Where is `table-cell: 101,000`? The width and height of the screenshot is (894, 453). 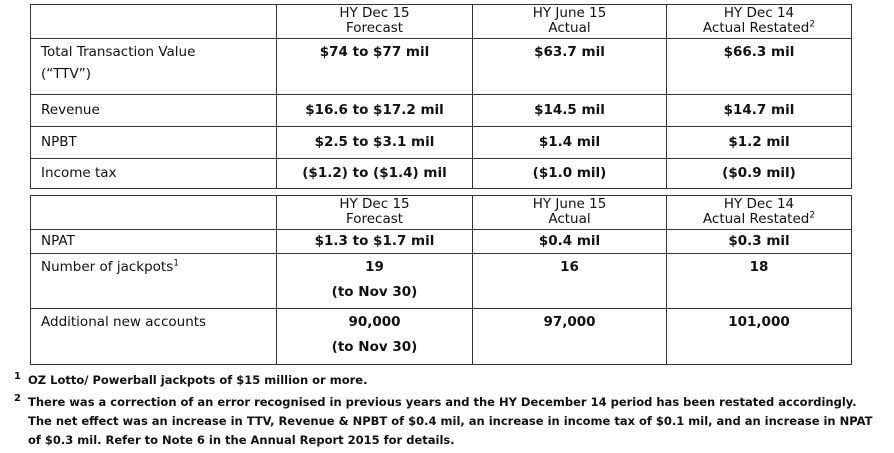
table-cell: 101,000 is located at coordinates (759, 336).